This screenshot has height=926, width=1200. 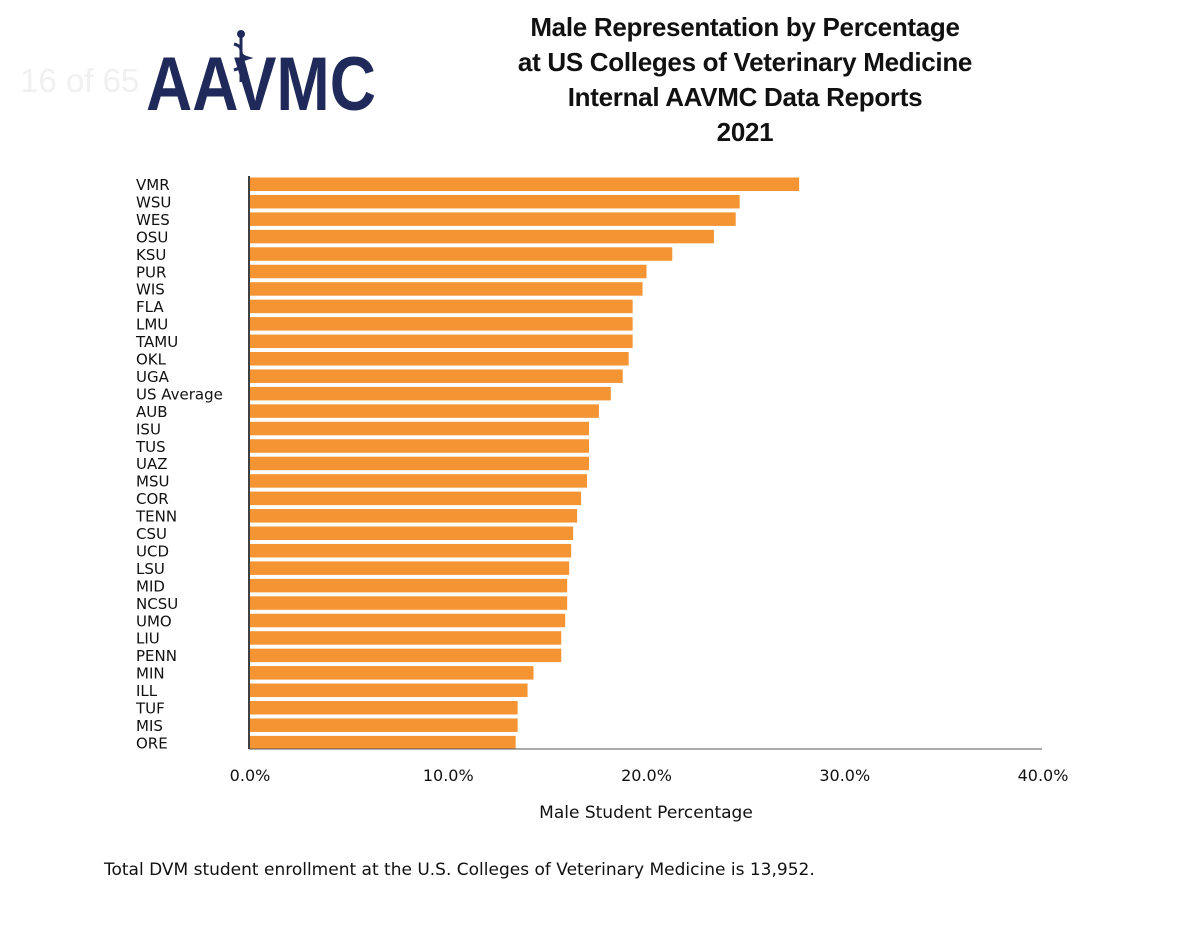 What do you see at coordinates (441, 306) in the screenshot?
I see `bar-fla` at bounding box center [441, 306].